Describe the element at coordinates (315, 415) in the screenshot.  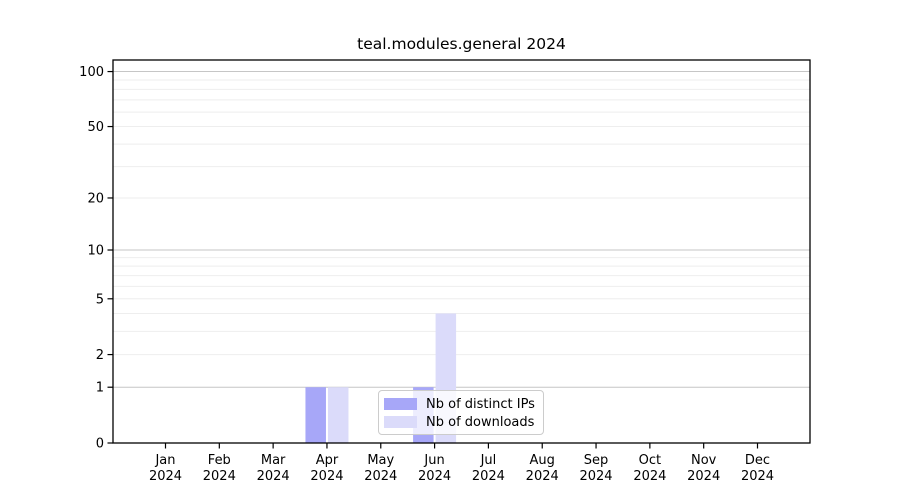
I see `bar-distinct-ips` at that location.